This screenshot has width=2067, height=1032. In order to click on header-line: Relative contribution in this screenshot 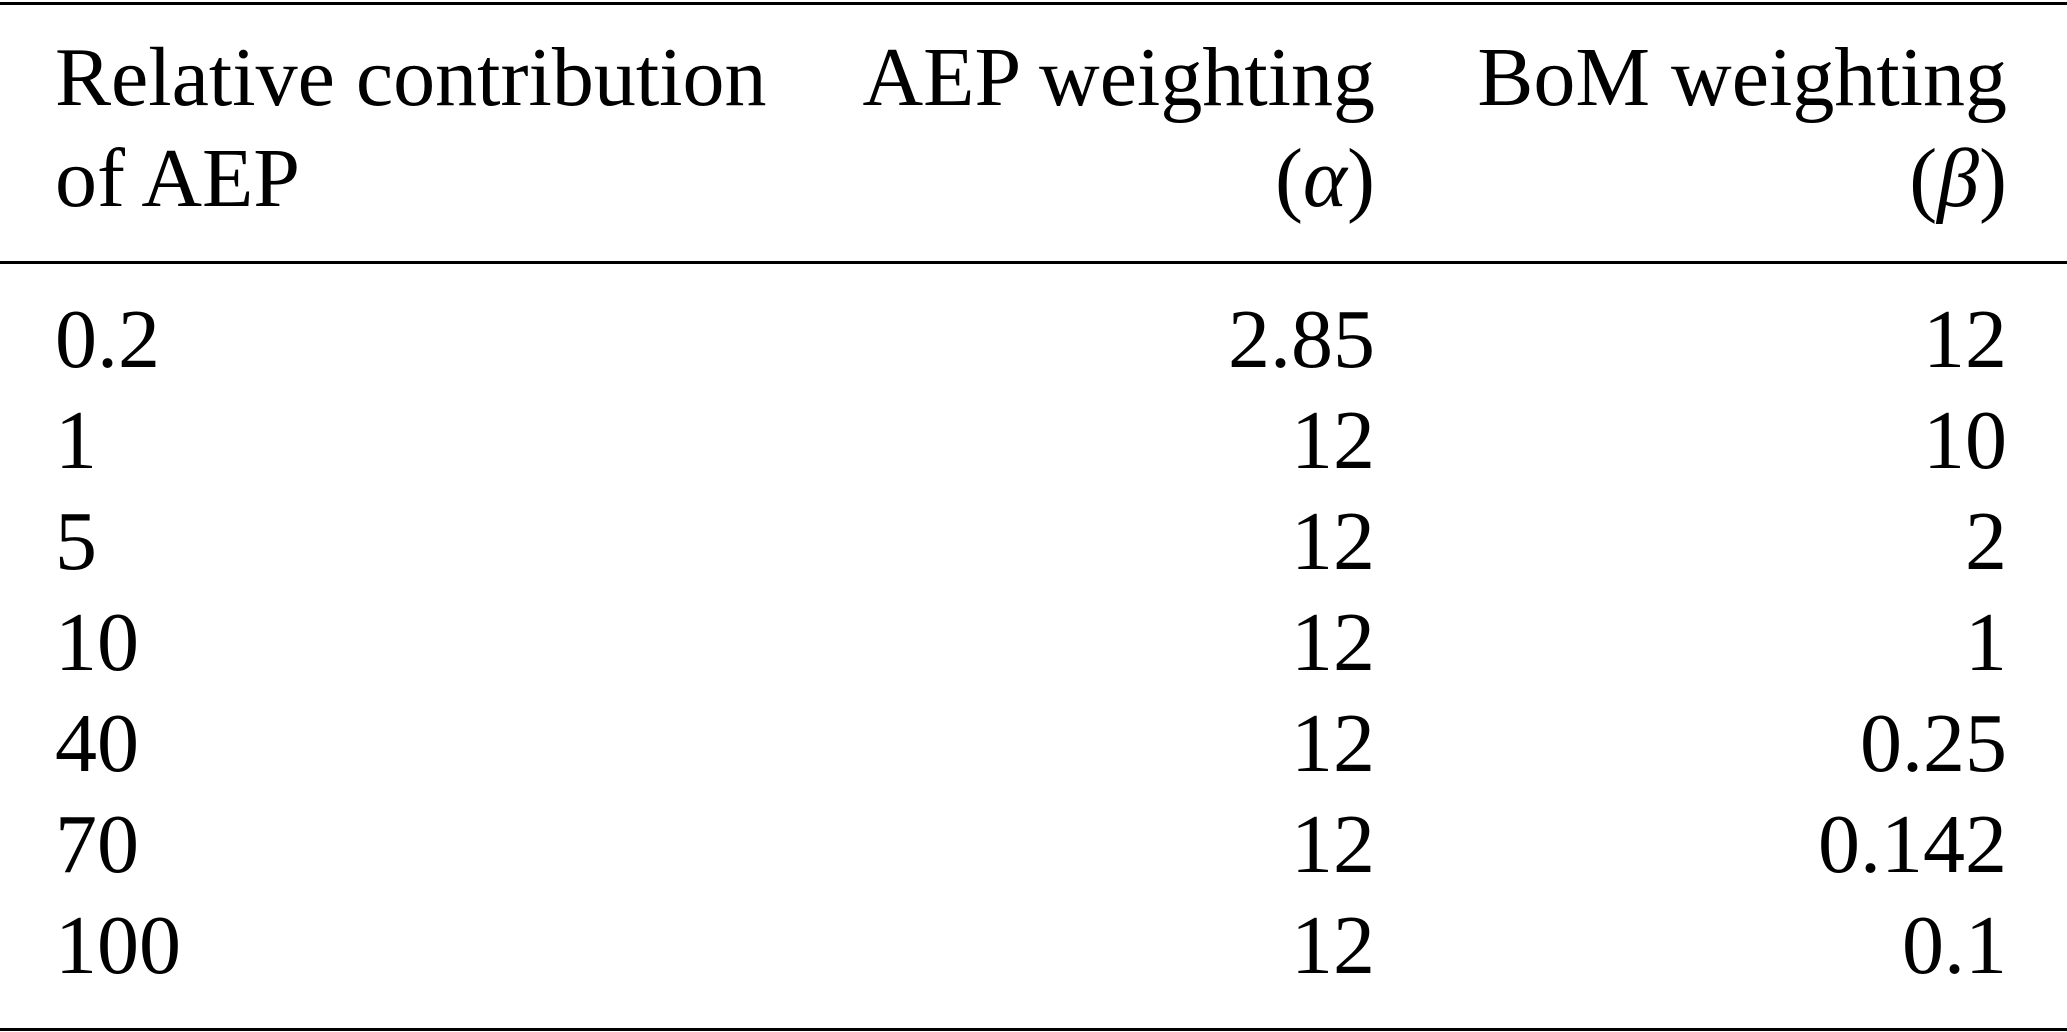, I will do `click(411, 77)`.